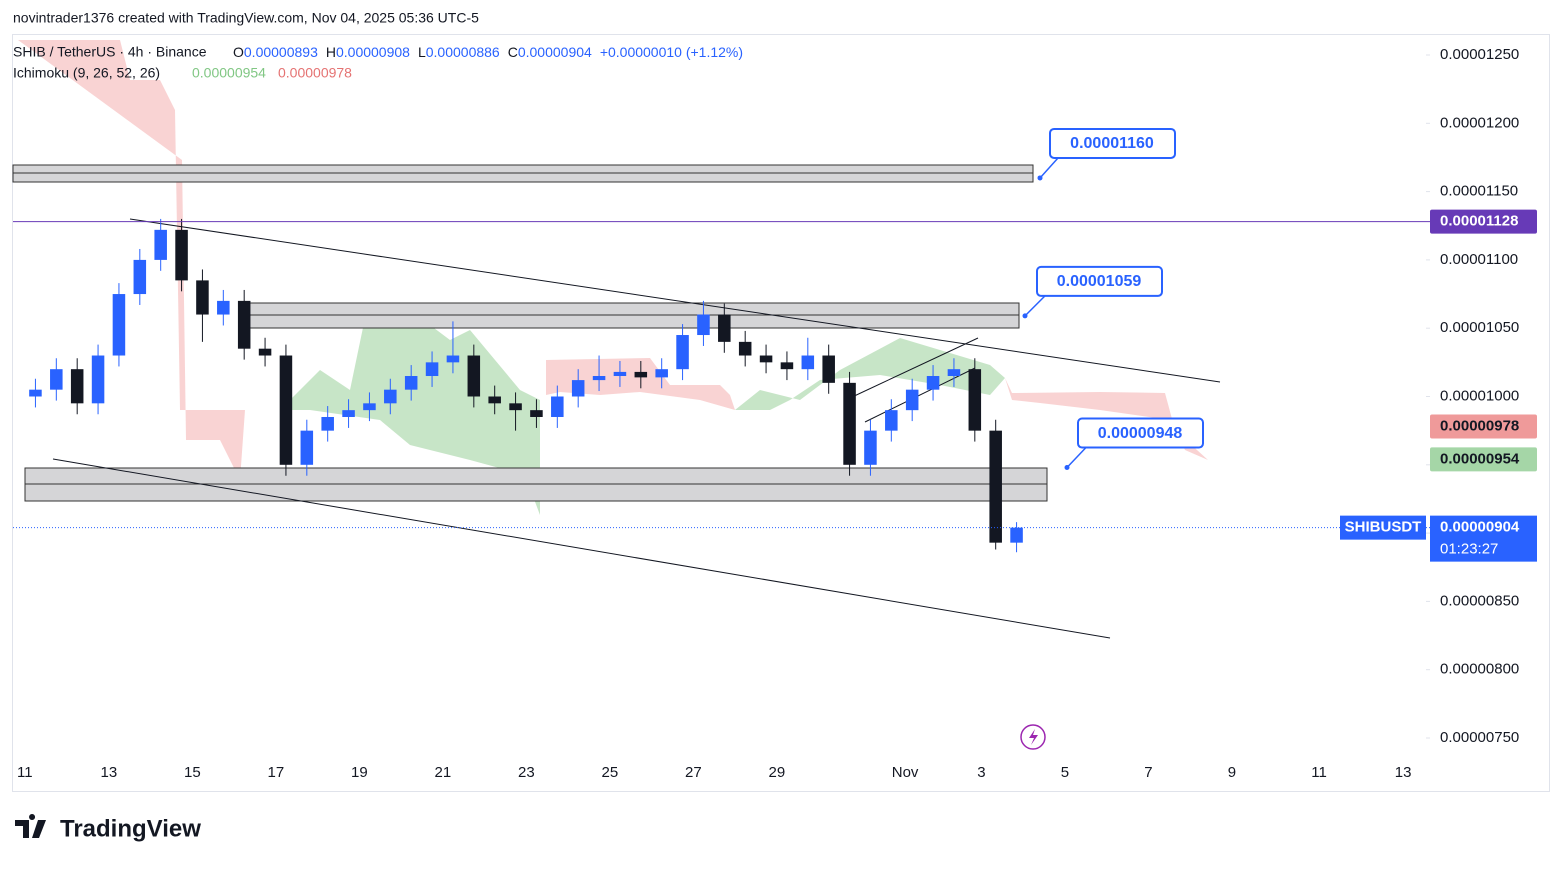 This screenshot has height=873, width=1563. What do you see at coordinates (30, 826) in the screenshot?
I see `logo-mark` at bounding box center [30, 826].